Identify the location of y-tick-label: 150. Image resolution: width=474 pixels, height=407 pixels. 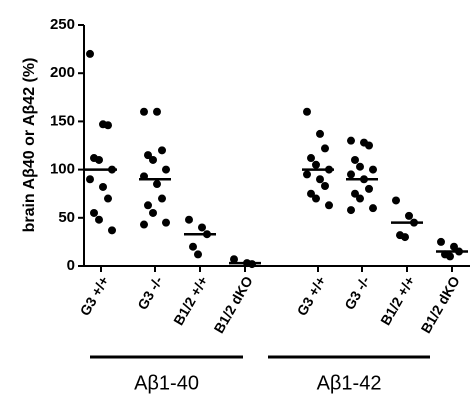
(62, 120).